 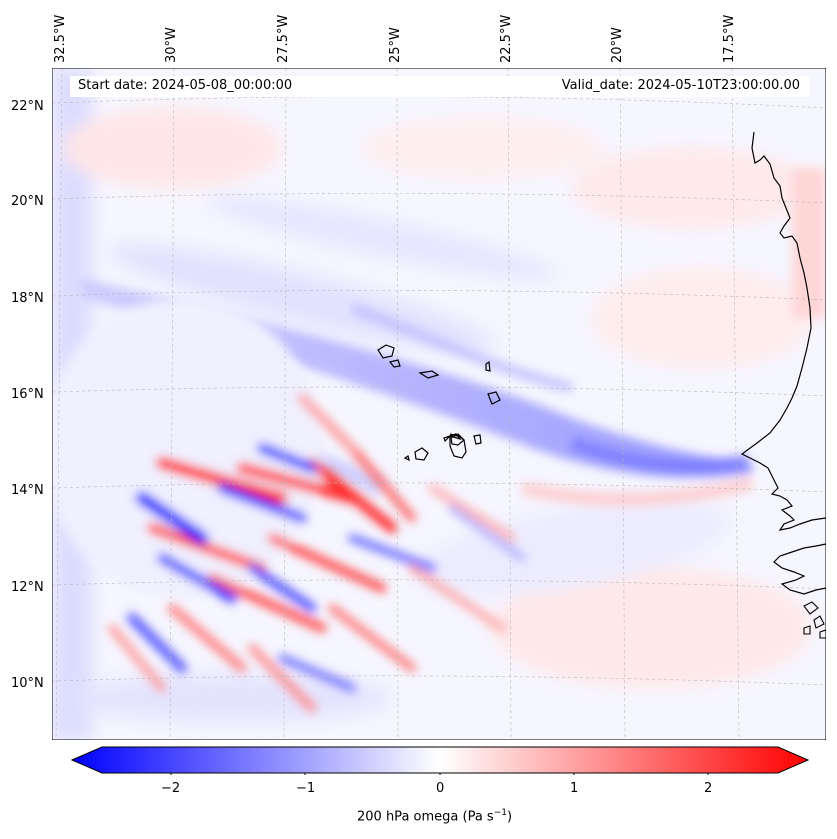 What do you see at coordinates (509, 817) in the screenshot?
I see `colorbar-label-close: )` at bounding box center [509, 817].